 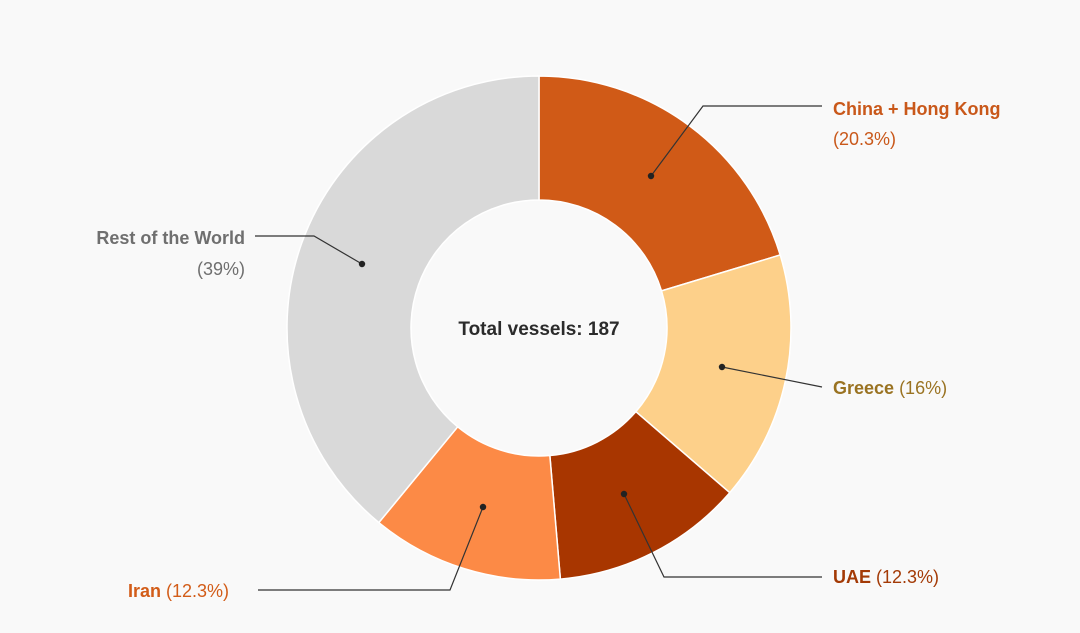 I want to click on label-percent-china-hong-kong: (20.3%), so click(x=864, y=139).